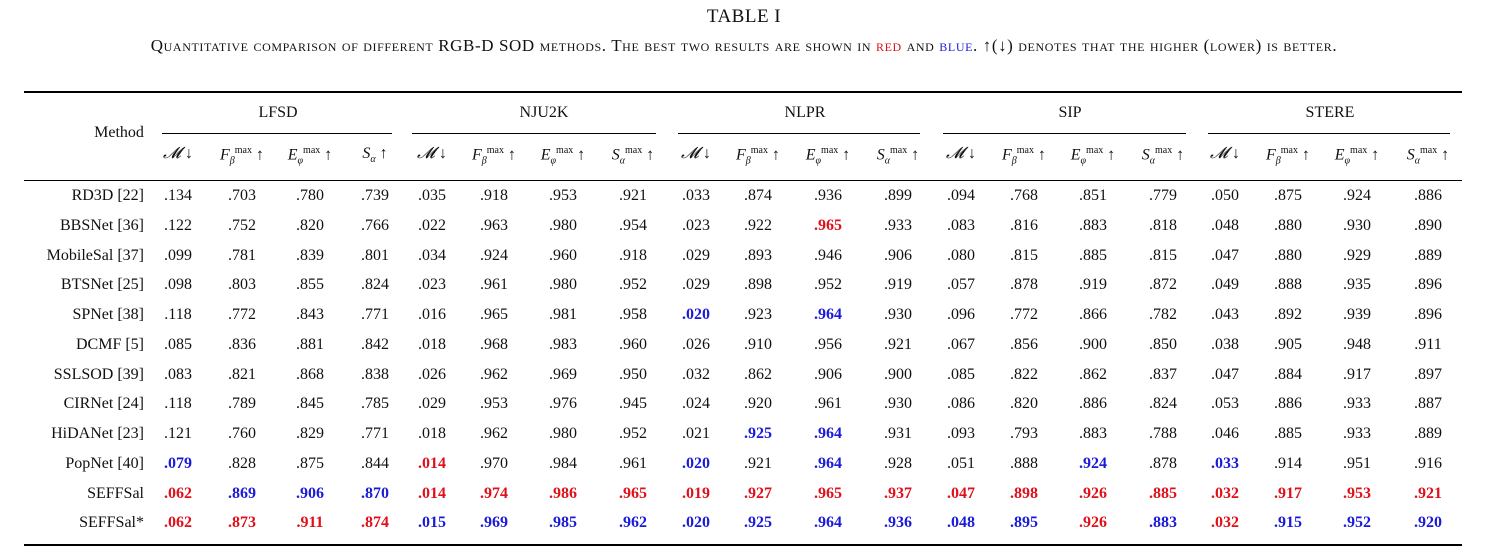 The height and width of the screenshot is (558, 1488). What do you see at coordinates (310, 433) in the screenshot?
I see `table-cell: .829` at bounding box center [310, 433].